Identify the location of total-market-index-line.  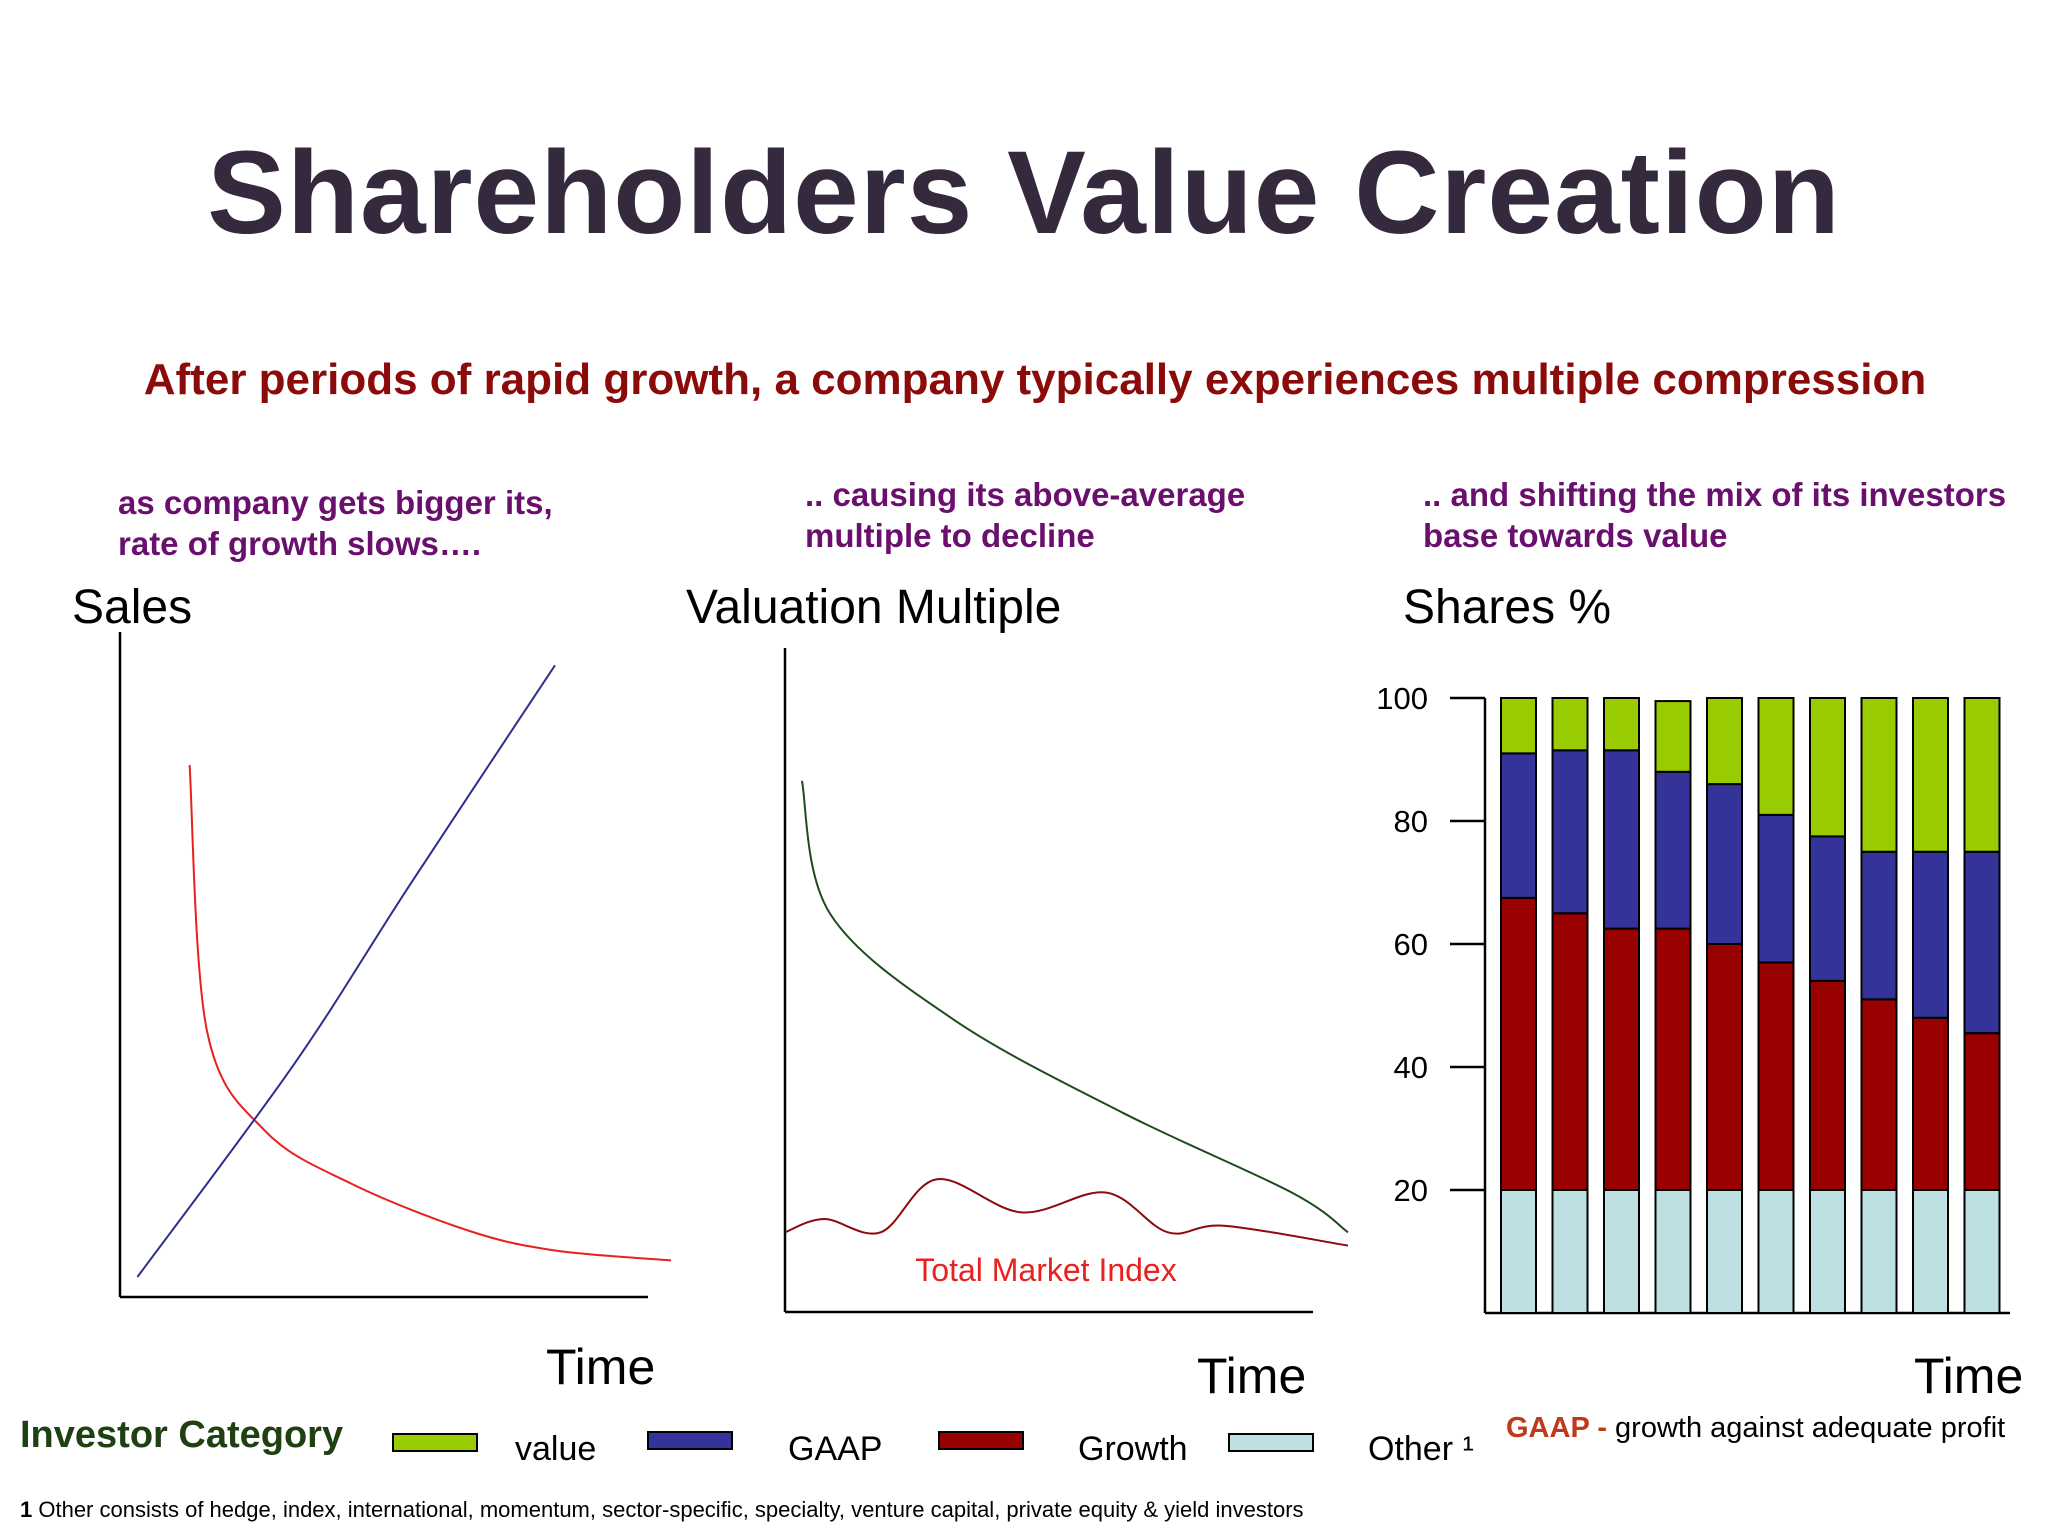
(1066, 1212).